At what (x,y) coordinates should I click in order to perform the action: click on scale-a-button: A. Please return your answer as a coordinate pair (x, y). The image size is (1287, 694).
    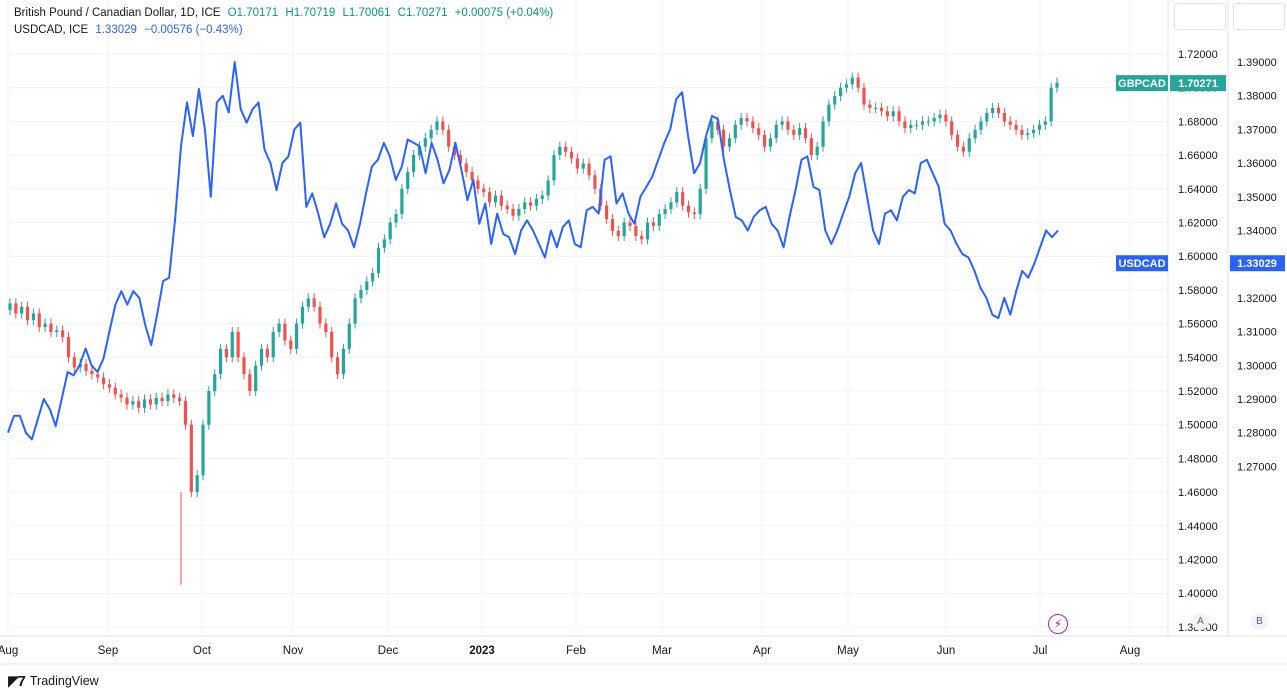
    Looking at the image, I should click on (1200, 621).